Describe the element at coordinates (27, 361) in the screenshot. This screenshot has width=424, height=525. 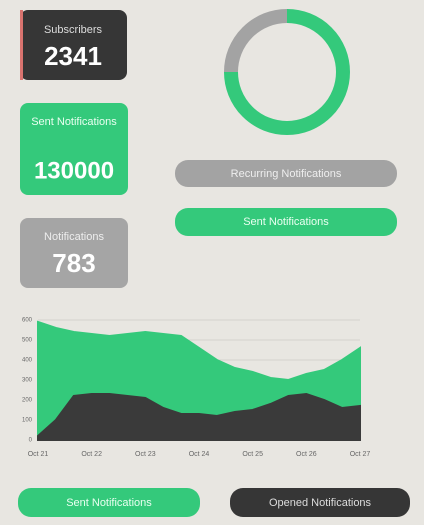
I see `y-tick-label: 400` at that location.